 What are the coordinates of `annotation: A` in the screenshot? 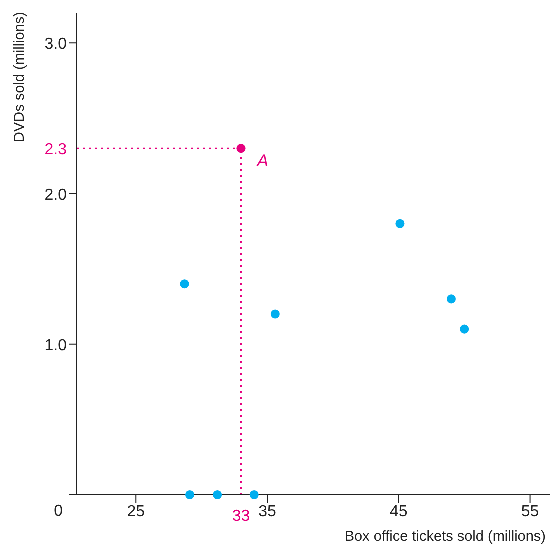 It's located at (262, 161).